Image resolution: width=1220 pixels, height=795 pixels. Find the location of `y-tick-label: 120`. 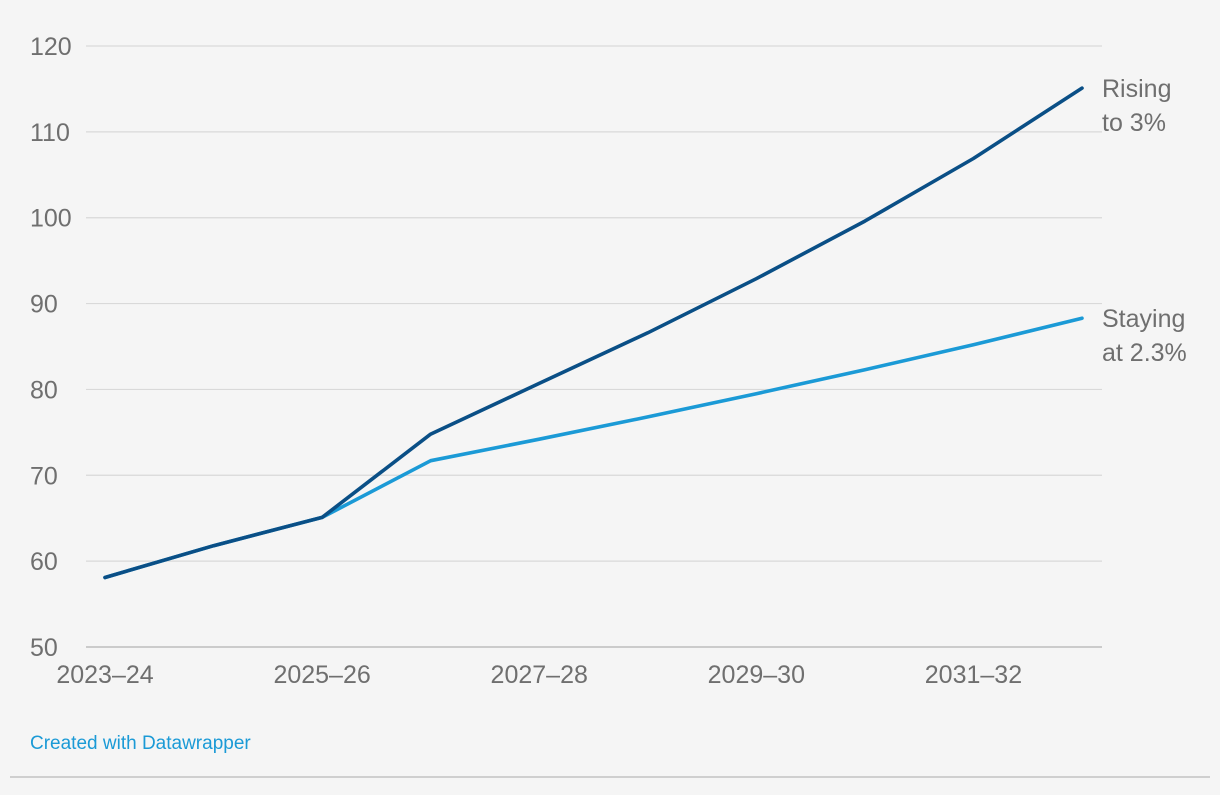

y-tick-label: 120 is located at coordinates (51, 47).